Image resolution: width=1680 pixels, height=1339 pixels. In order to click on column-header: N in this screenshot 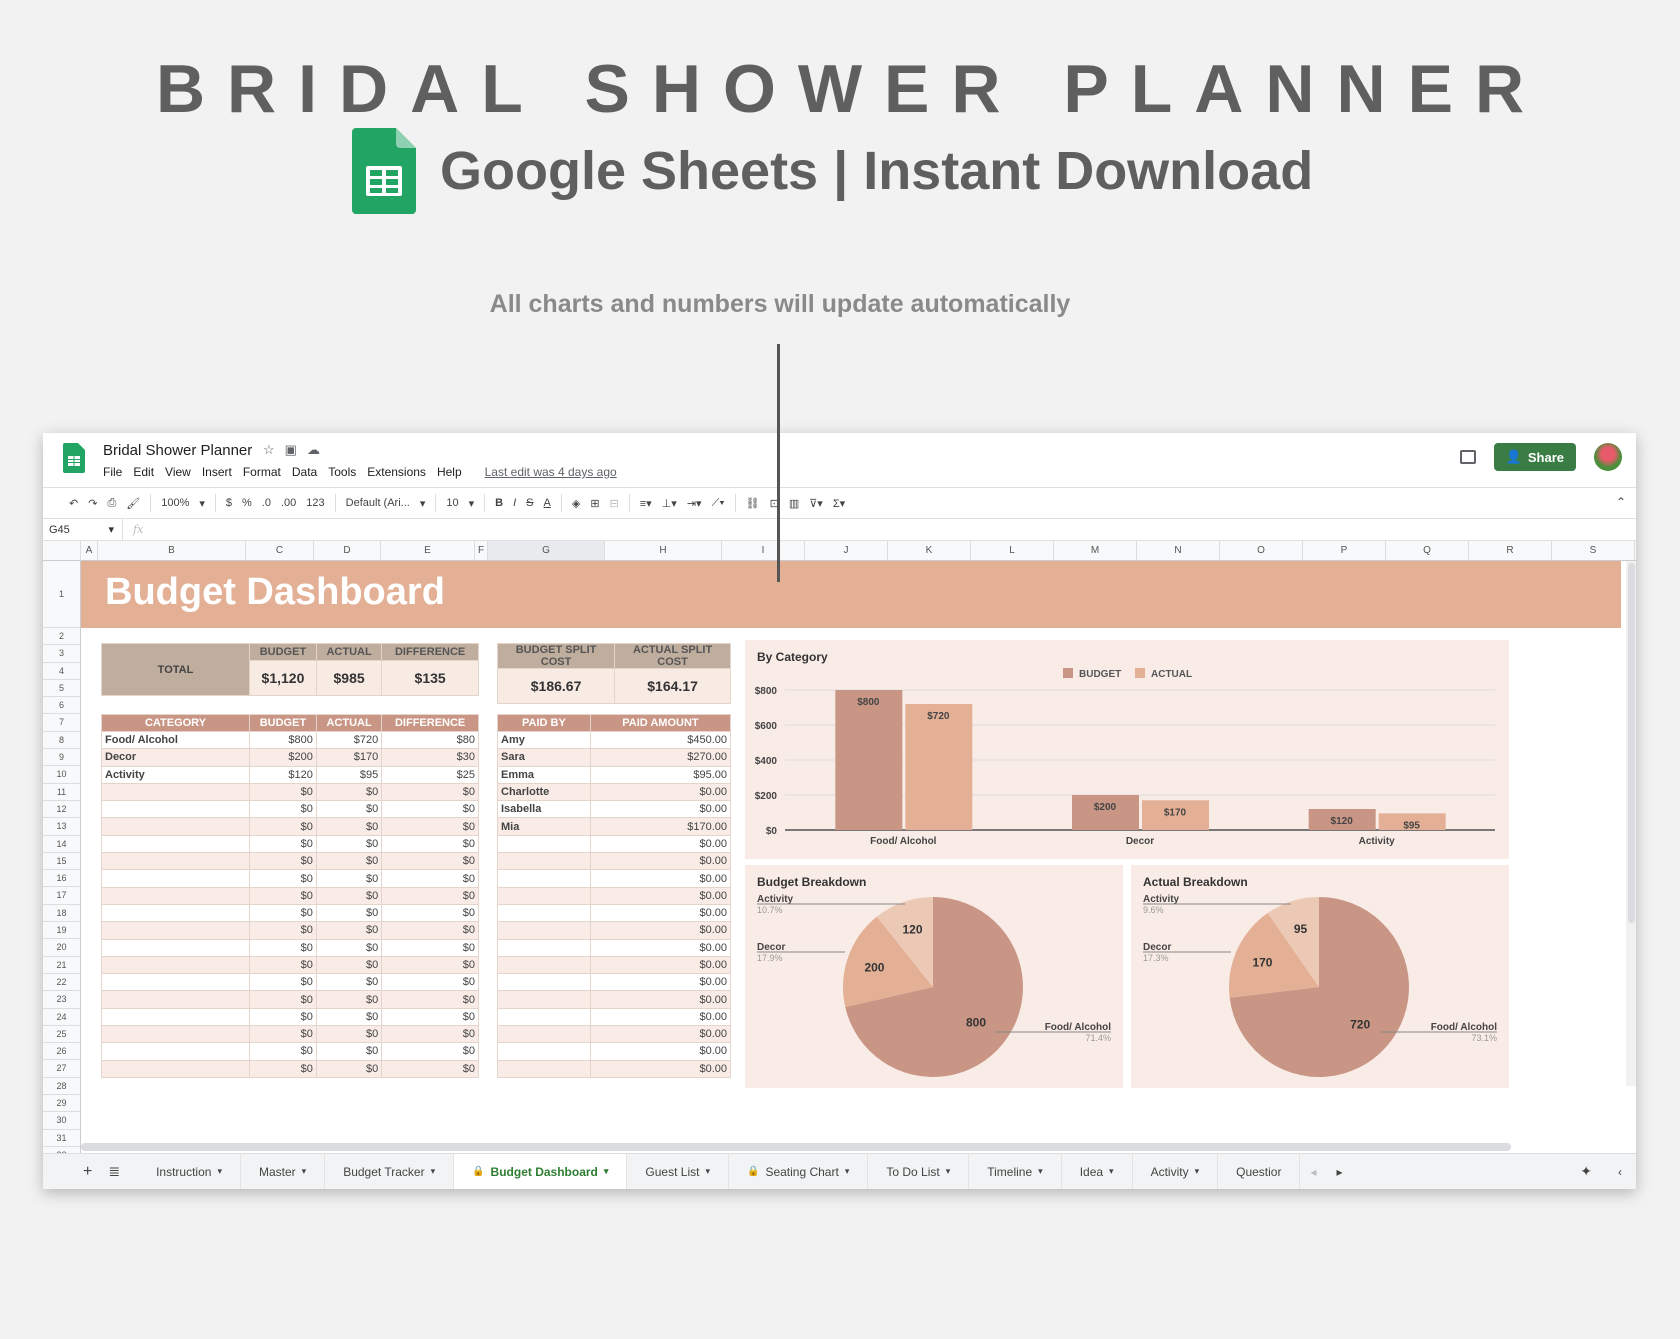, I will do `click(1178, 550)`.